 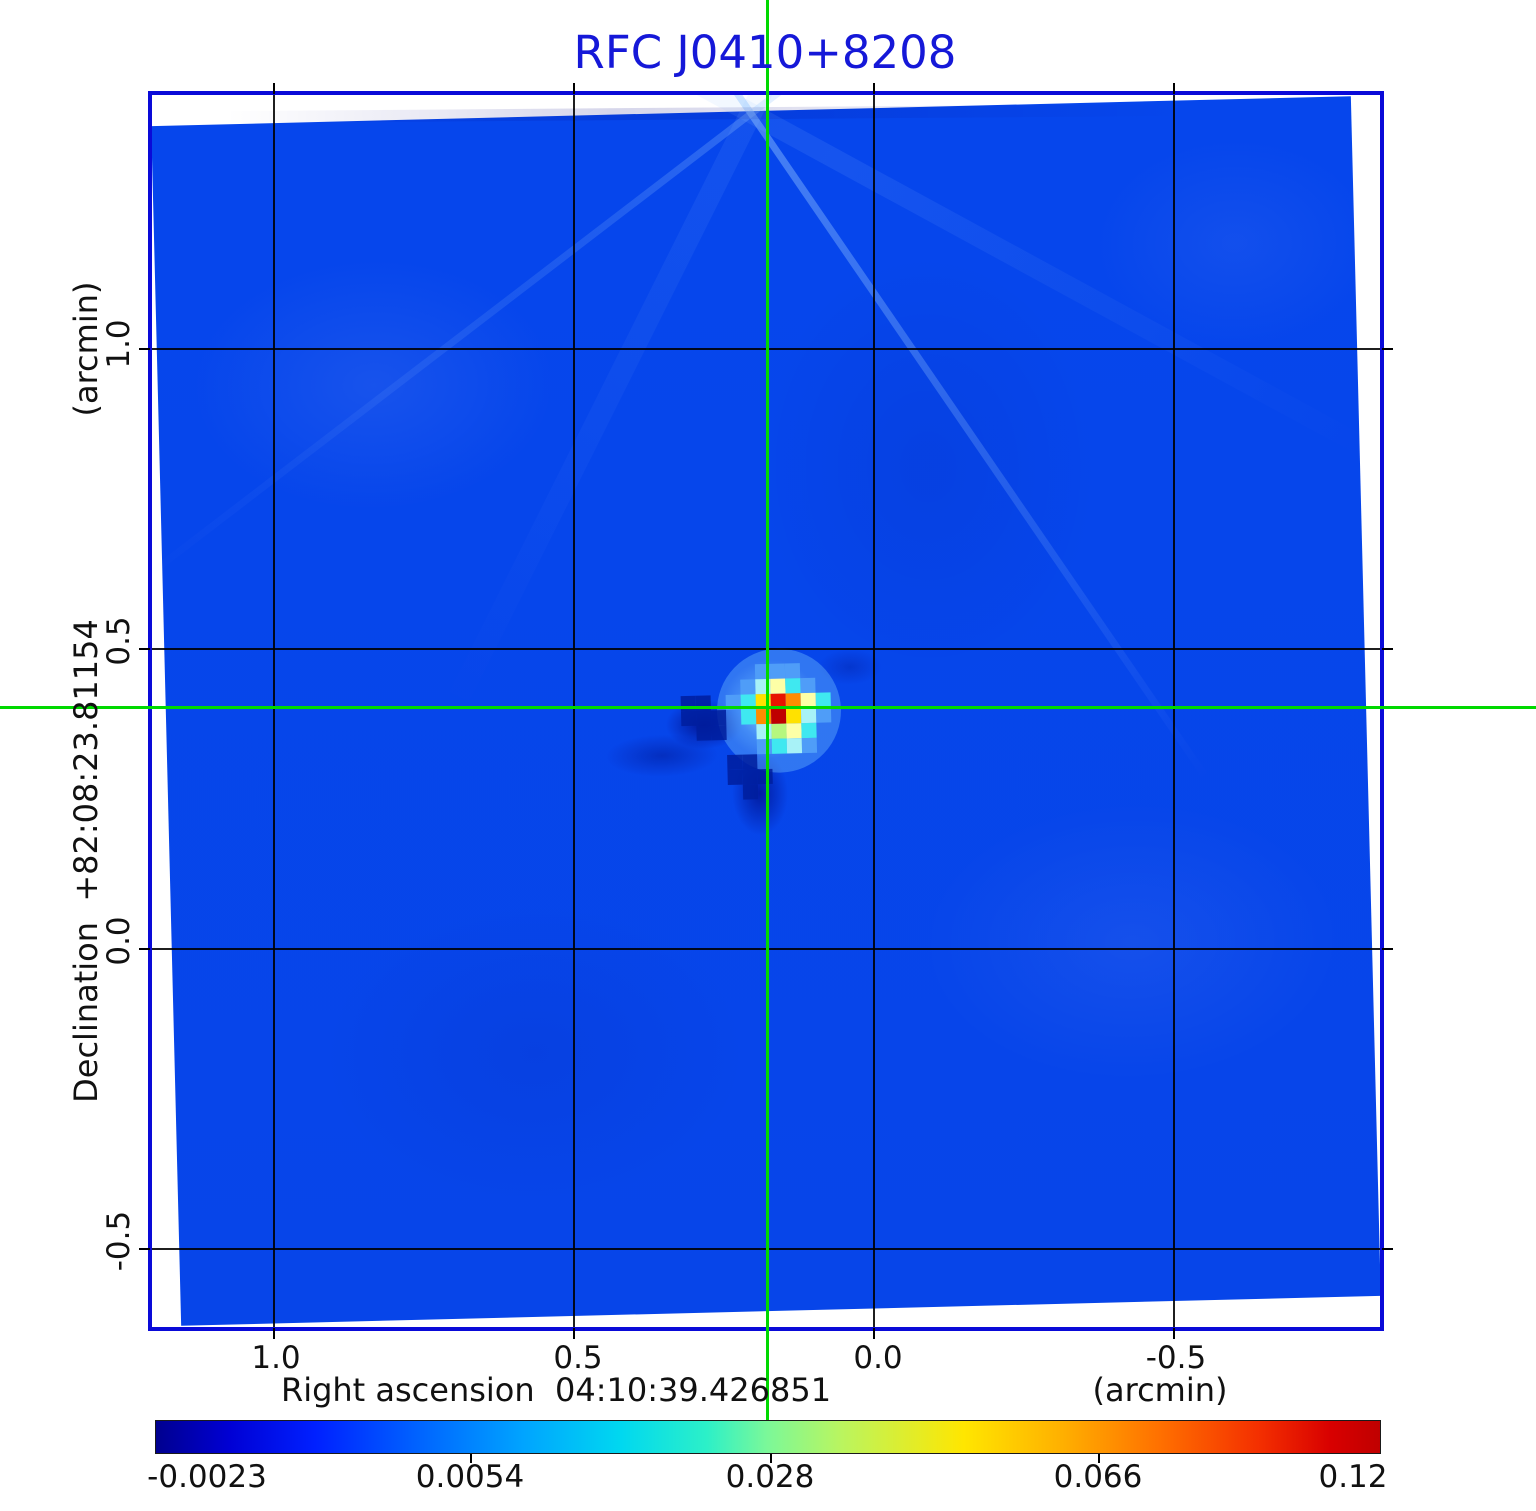 I want to click on y-axis-unit-label: (arcmin), so click(x=86, y=349).